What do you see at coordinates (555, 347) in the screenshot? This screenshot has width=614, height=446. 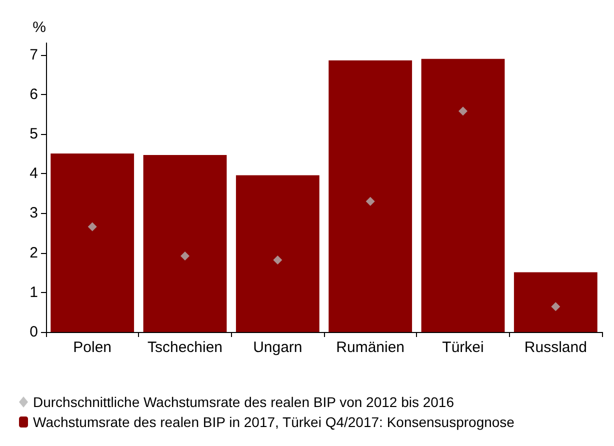 I see `x-tick-label: Russland` at bounding box center [555, 347].